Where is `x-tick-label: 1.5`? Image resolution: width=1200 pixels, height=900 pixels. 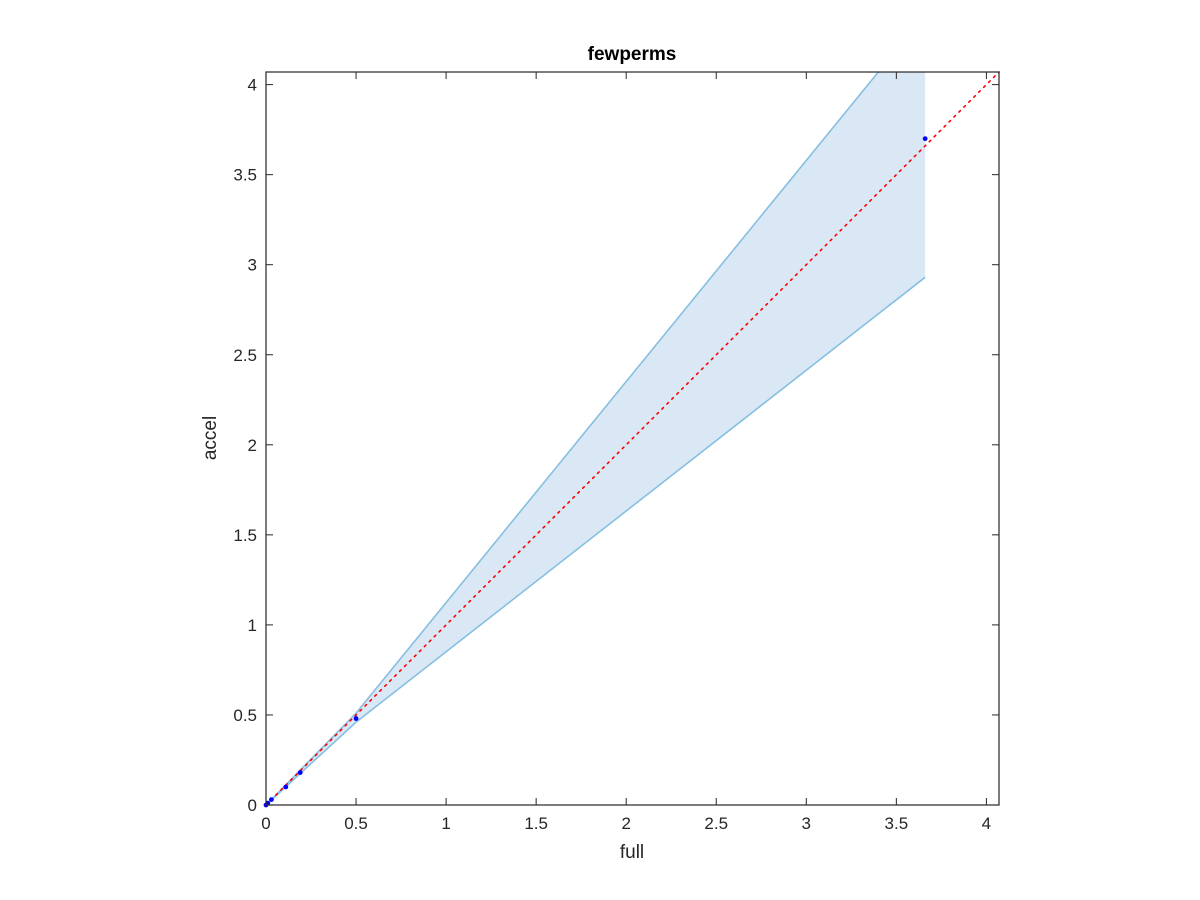 x-tick-label: 1.5 is located at coordinates (536, 823).